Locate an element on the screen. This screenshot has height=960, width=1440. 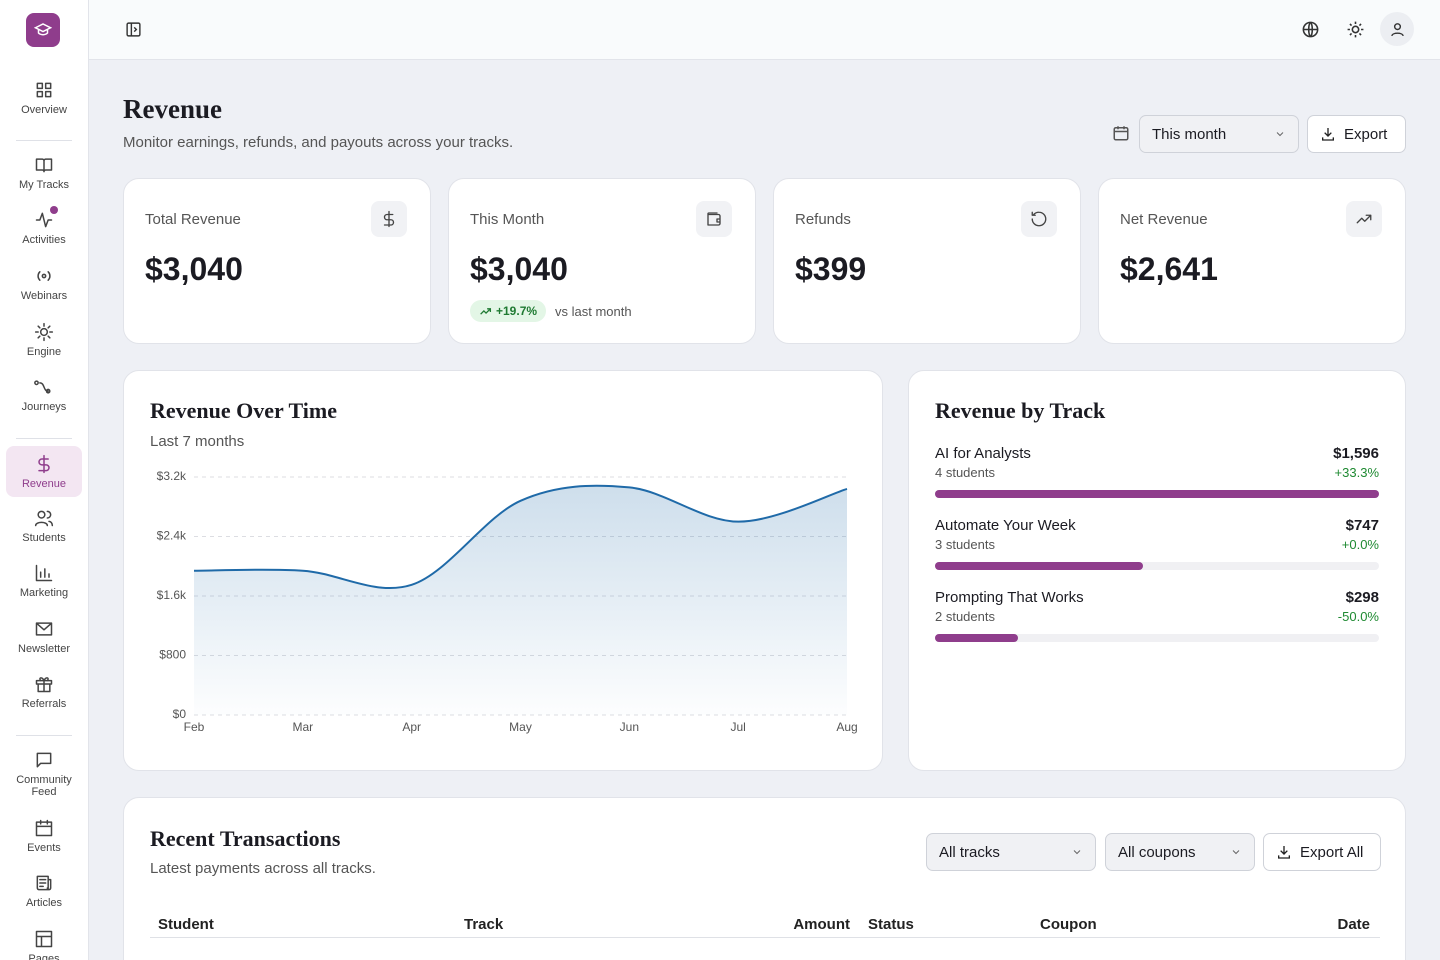
chart-title: Revenue Over Time is located at coordinates (243, 410).